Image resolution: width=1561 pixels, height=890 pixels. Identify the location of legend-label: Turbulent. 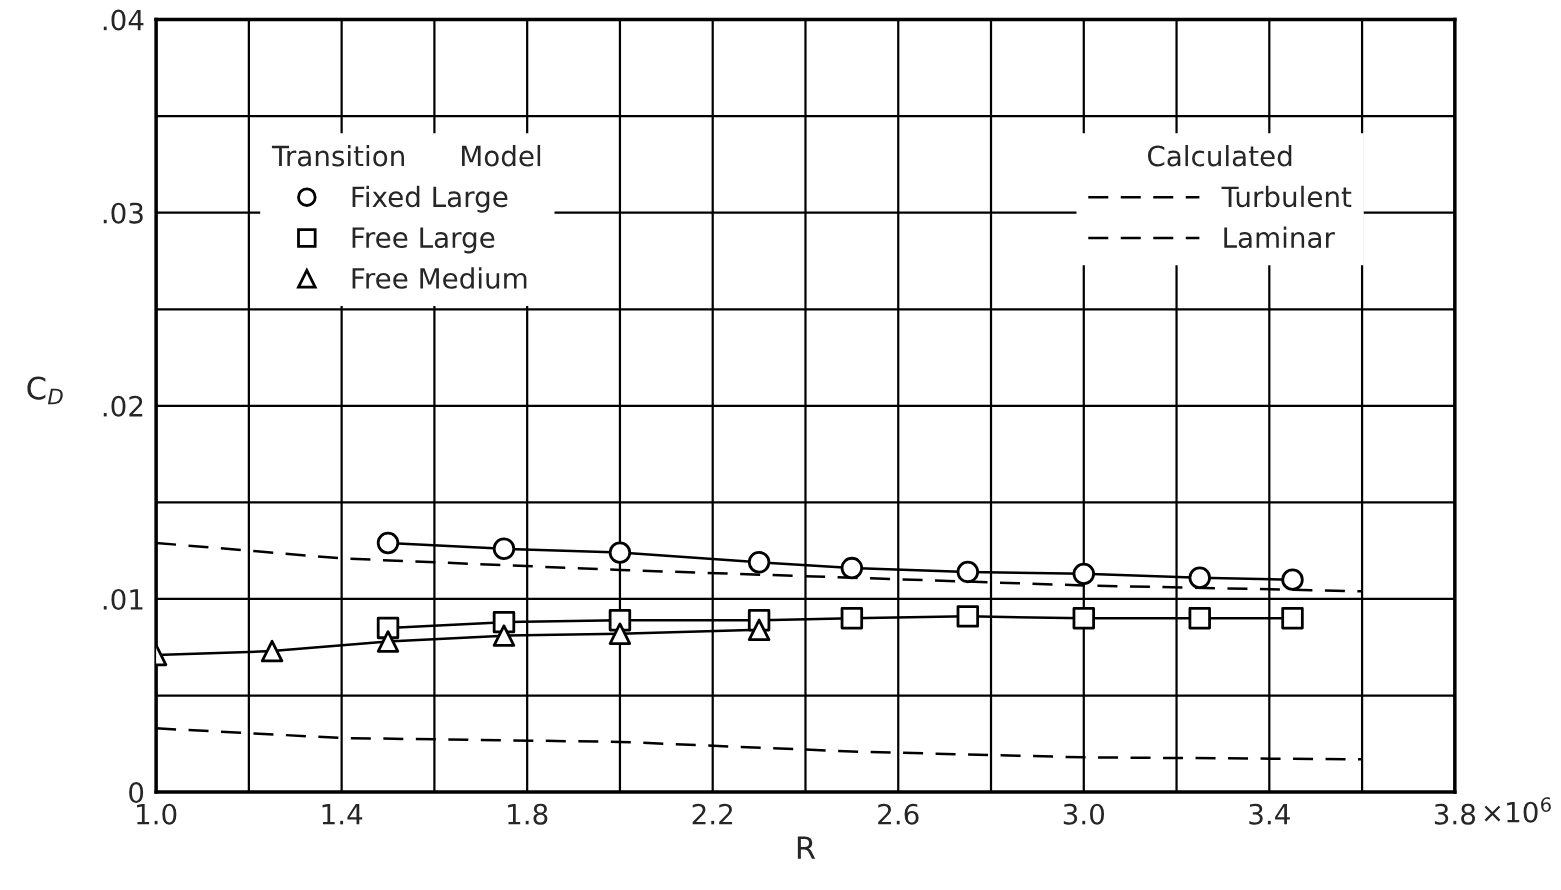
(1286, 196).